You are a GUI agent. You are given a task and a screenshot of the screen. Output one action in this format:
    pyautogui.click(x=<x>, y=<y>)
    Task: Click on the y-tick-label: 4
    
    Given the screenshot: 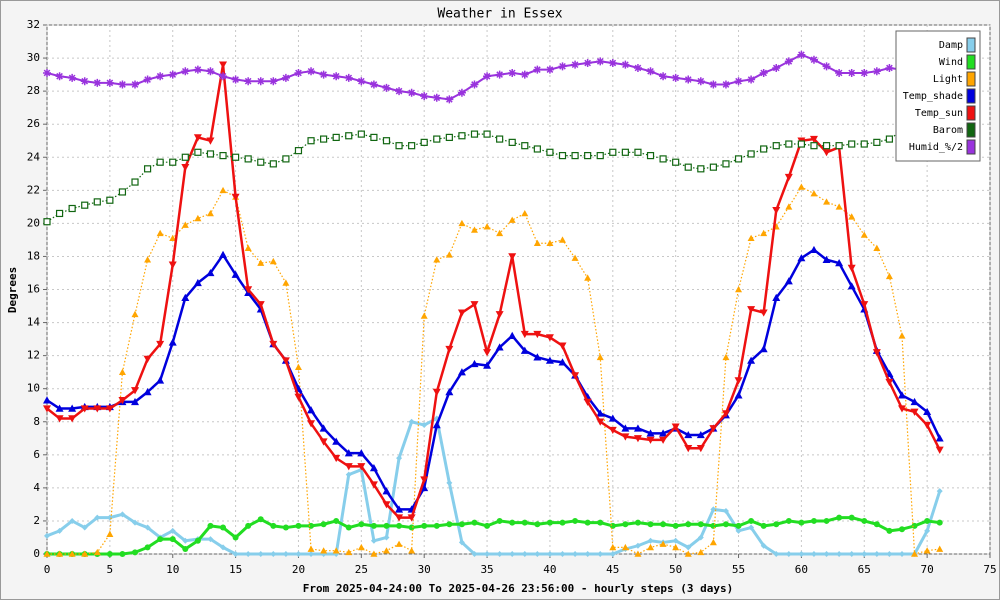 What is the action you would take?
    pyautogui.click(x=36, y=487)
    